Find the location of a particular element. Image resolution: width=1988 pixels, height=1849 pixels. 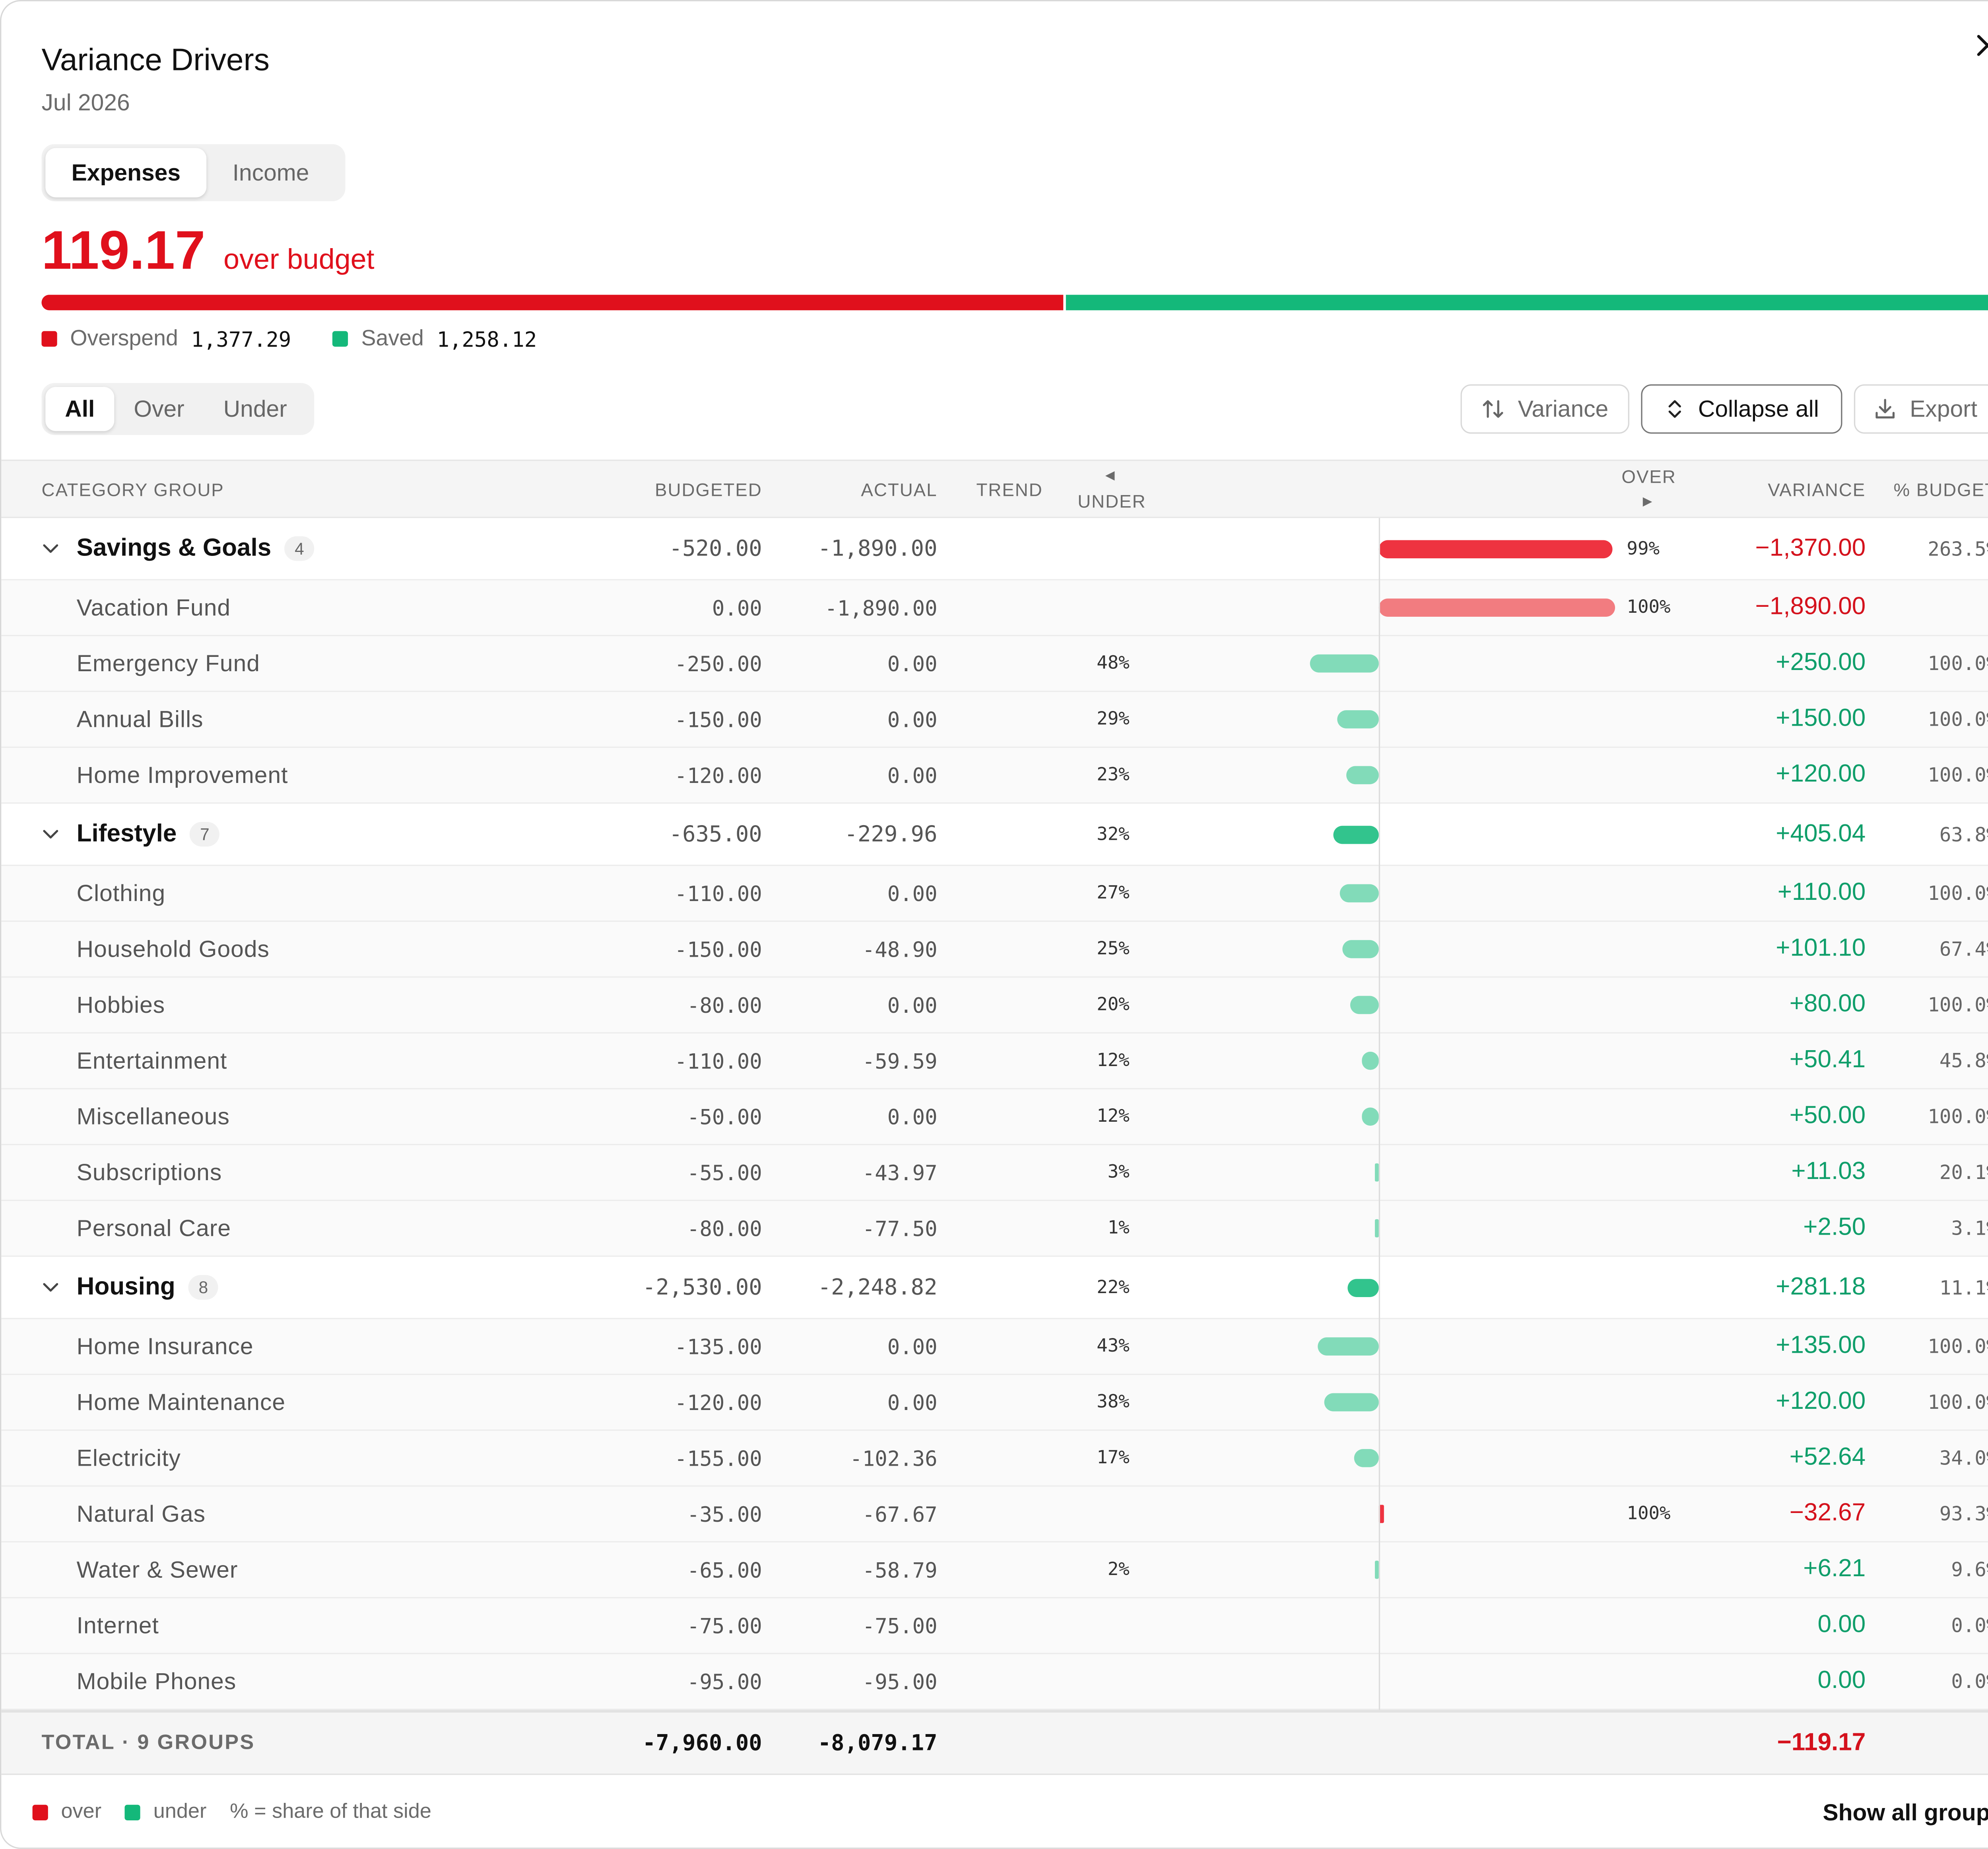

row-name: Hobbies is located at coordinates (121, 1005).